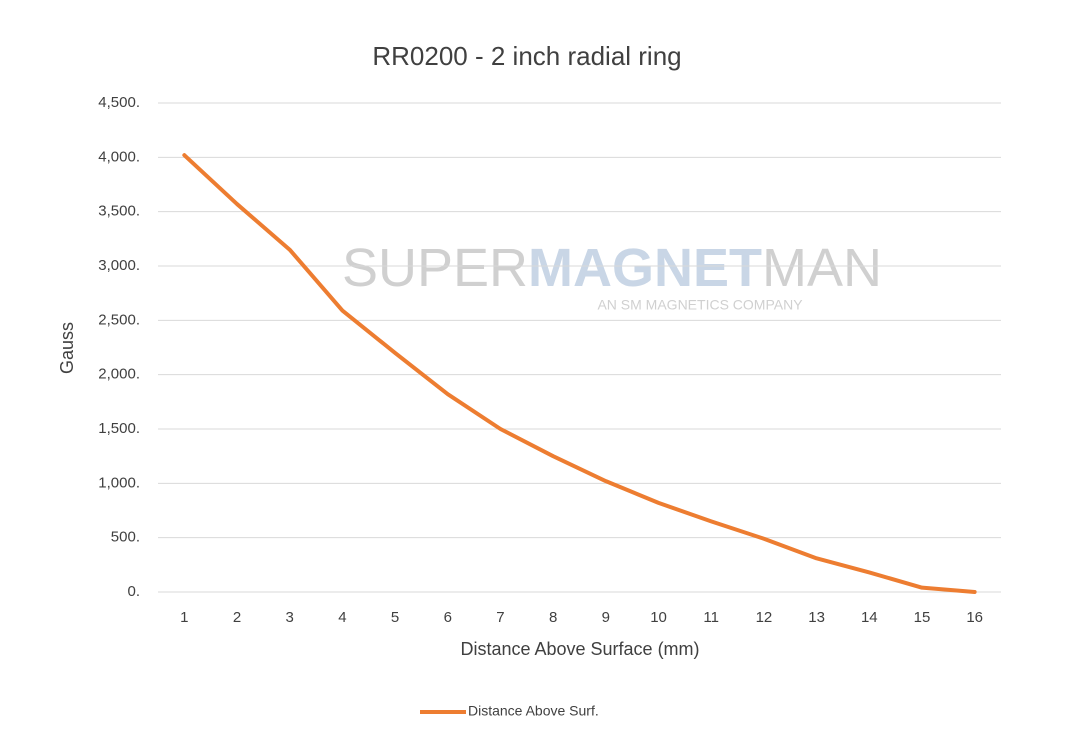 Image resolution: width=1078 pixels, height=756 pixels. I want to click on x-tick-label: 9, so click(606, 617).